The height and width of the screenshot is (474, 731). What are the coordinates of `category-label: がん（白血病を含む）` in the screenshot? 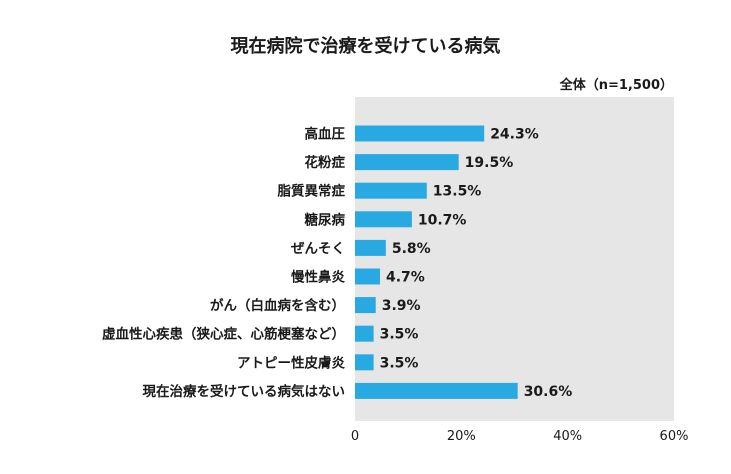 It's located at (277, 305).